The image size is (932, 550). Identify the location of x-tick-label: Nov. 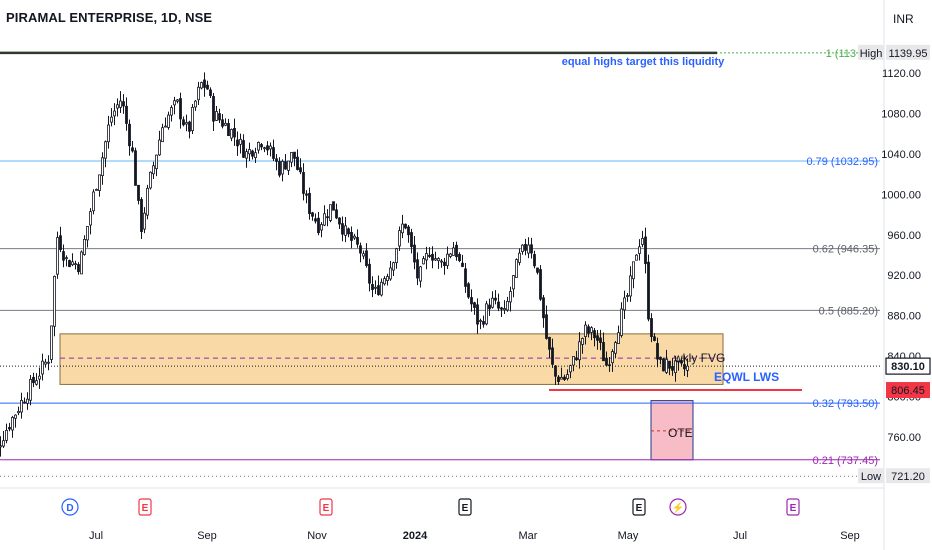
(317, 536).